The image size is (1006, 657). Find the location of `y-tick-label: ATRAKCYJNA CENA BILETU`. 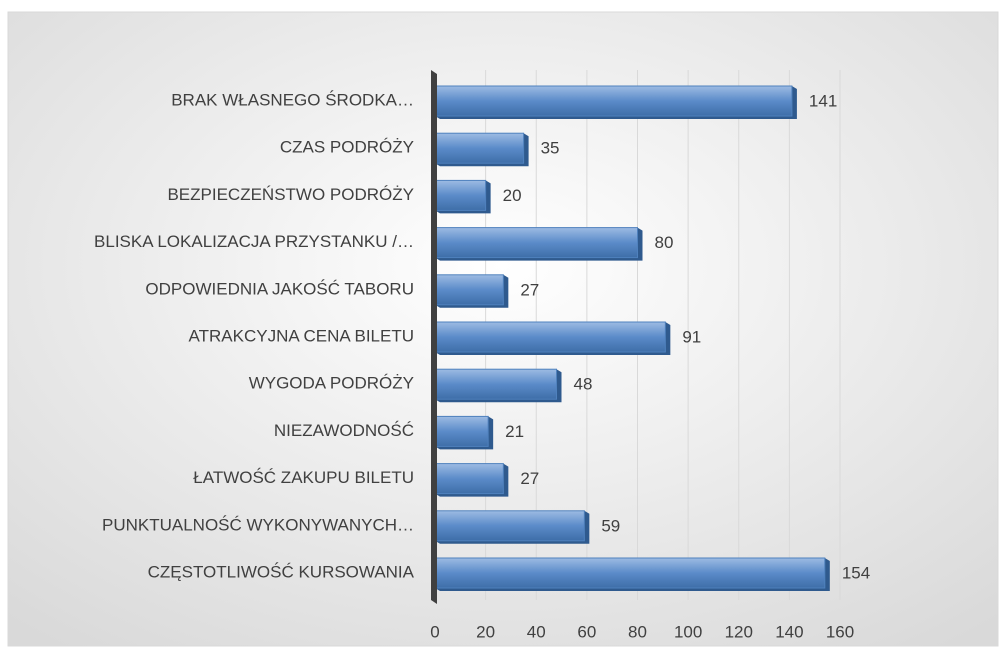

y-tick-label: ATRAKCYJNA CENA BILETU is located at coordinates (301, 335).